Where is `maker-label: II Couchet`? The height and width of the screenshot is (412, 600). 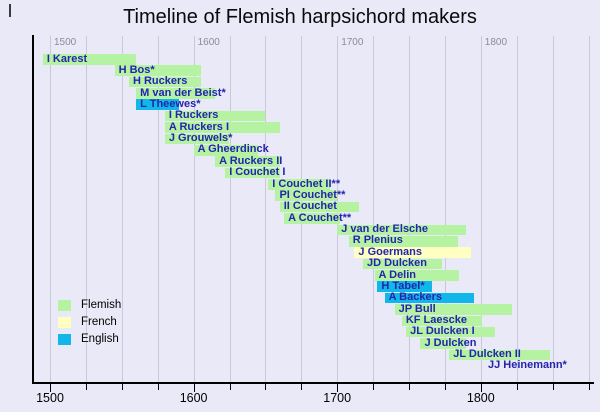
maker-label: II Couchet is located at coordinates (310, 206).